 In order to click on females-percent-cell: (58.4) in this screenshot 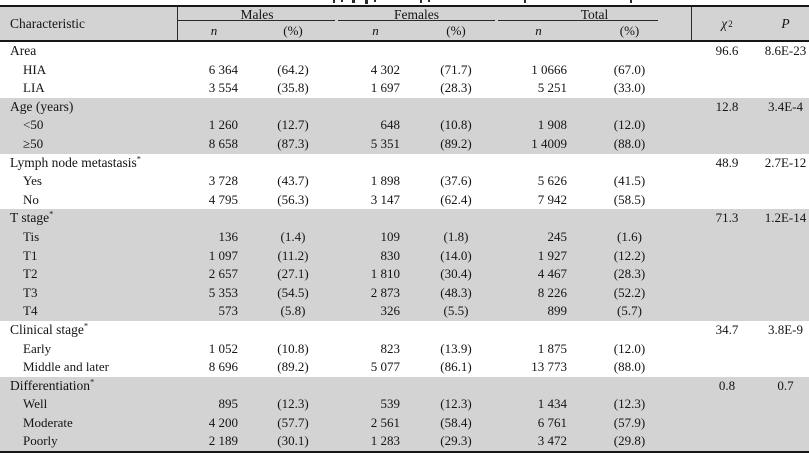, I will do `click(456, 423)`.